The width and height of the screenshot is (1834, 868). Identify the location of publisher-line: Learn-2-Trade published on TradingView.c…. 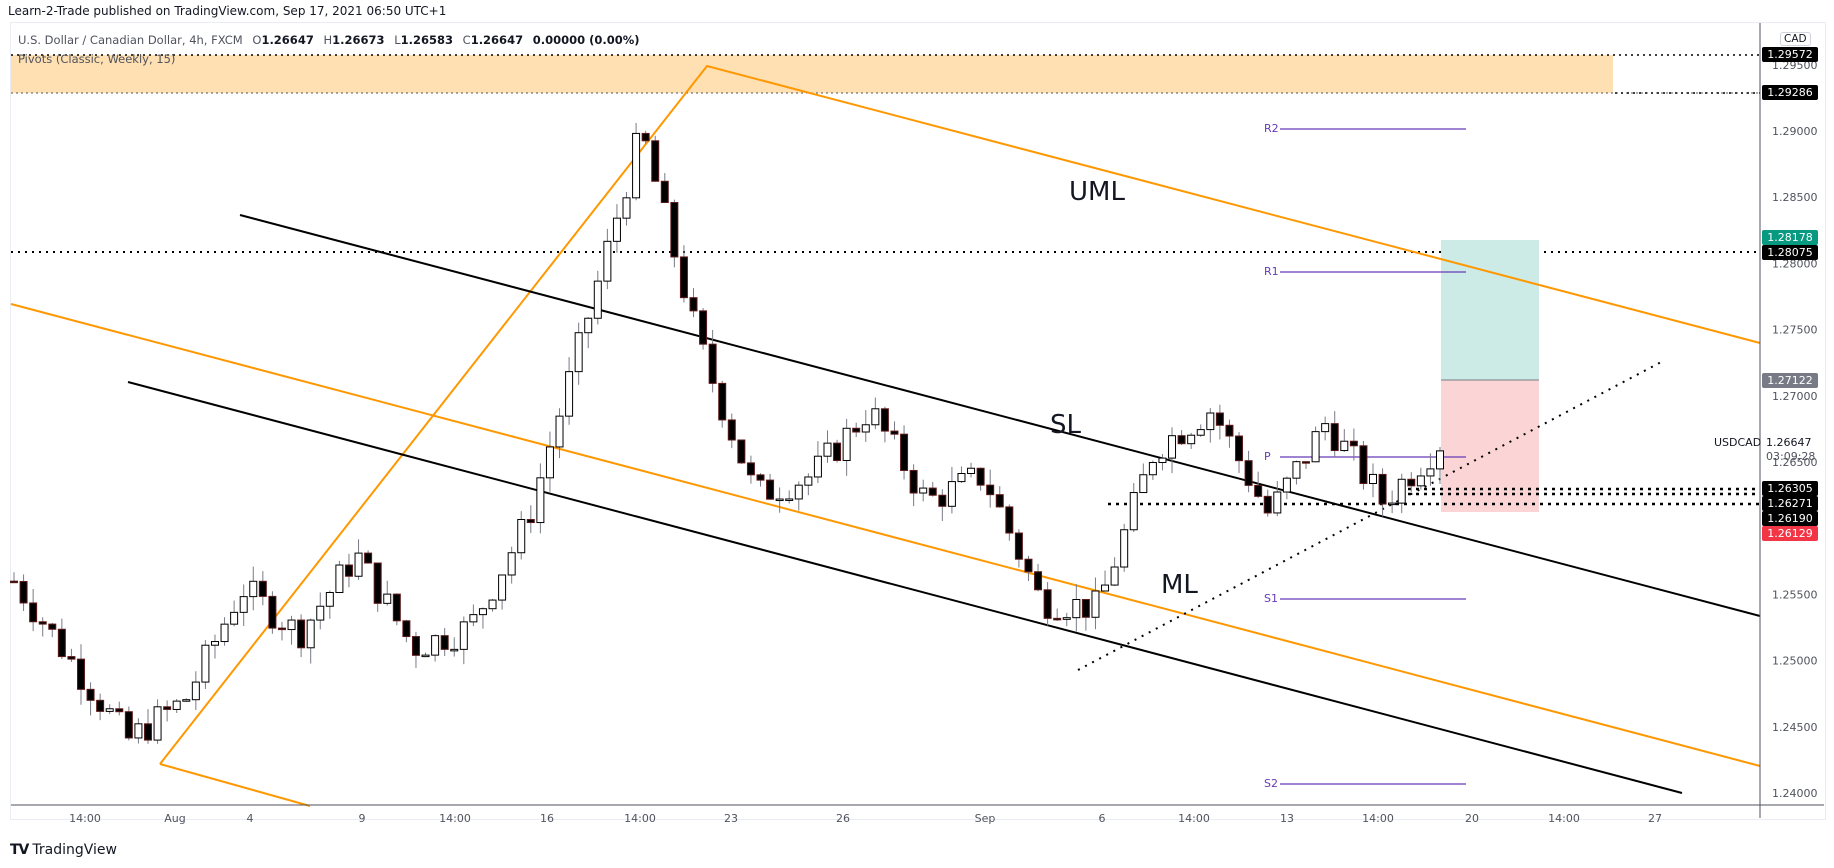
(227, 11).